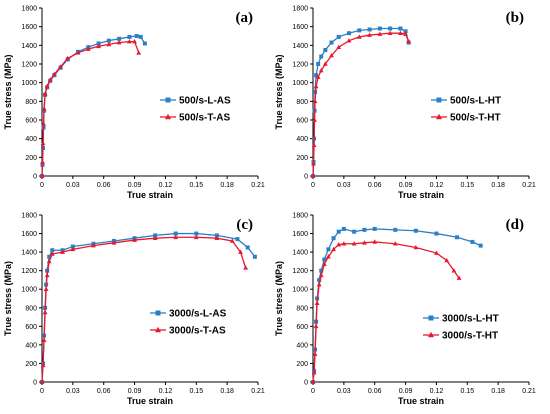 The height and width of the screenshot is (414, 550). Describe the element at coordinates (302, 102) in the screenshot. I see `y-tick-label: 800` at that location.